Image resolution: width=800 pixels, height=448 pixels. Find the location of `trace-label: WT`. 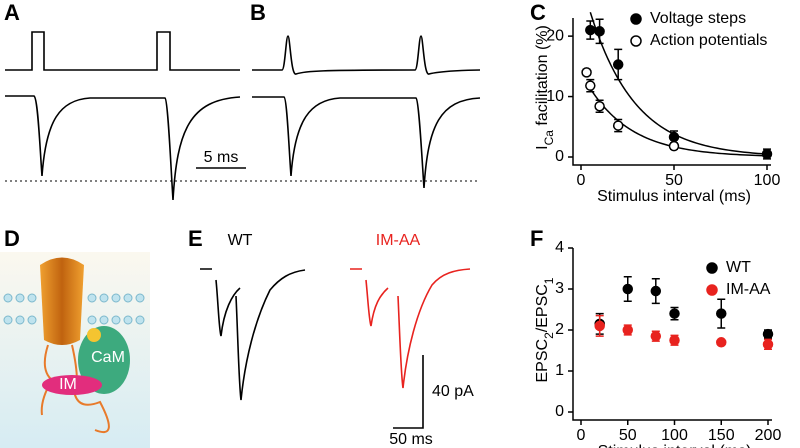

trace-label: WT is located at coordinates (240, 240).